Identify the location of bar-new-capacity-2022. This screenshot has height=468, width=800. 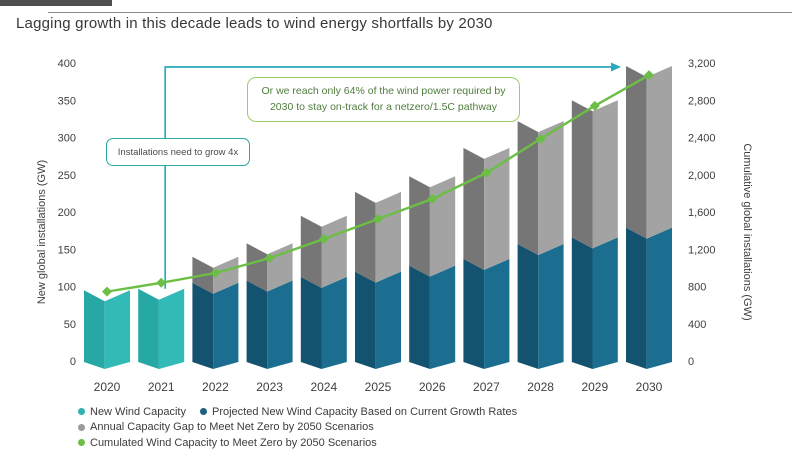
(215, 325).